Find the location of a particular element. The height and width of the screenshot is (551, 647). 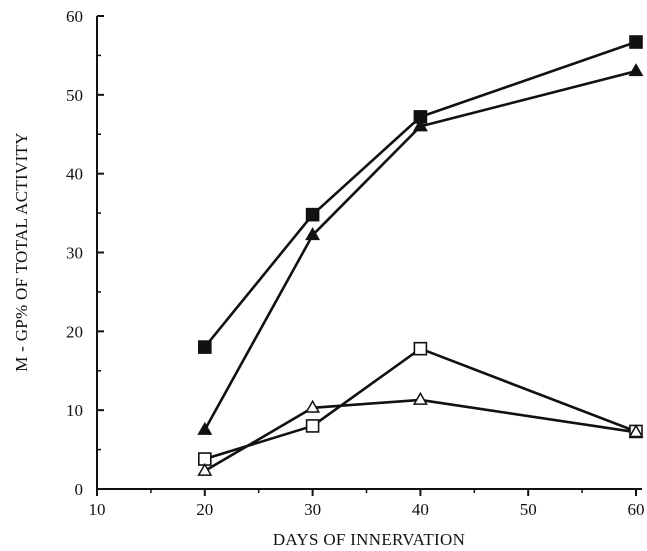

x-tick-label-10: 10 is located at coordinates (97, 509).